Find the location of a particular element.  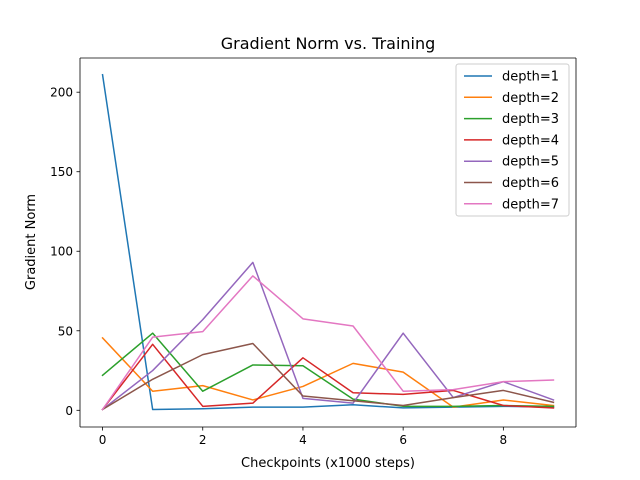

y-axis-ticks: 0 50 100 150 200 is located at coordinates (65, 252).